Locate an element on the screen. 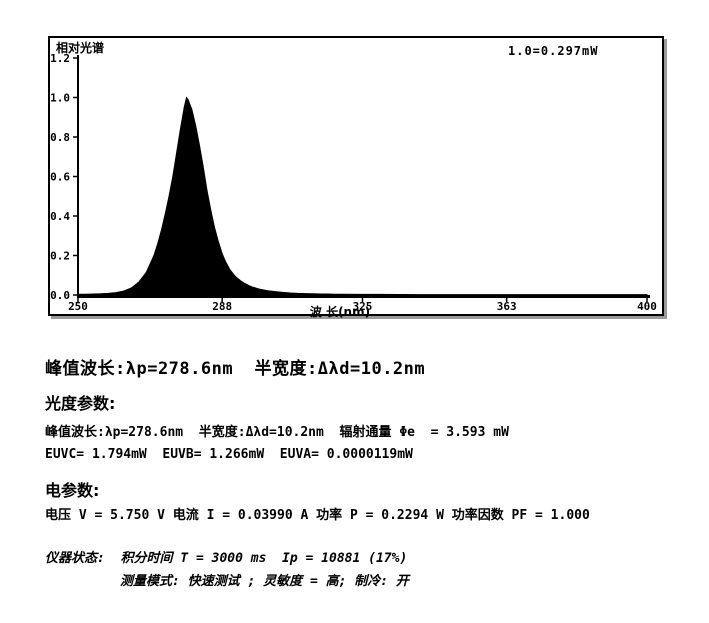 The image size is (709, 623). electrical-section-heading: 电参数: is located at coordinates (72, 490).